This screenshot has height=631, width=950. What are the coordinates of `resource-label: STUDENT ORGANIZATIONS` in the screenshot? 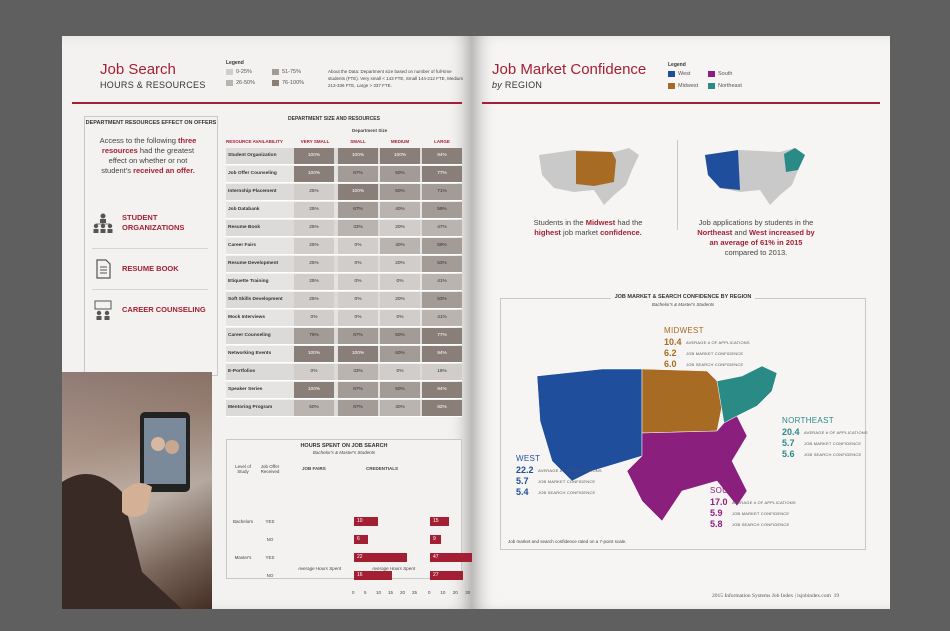 It's located at (153, 222).